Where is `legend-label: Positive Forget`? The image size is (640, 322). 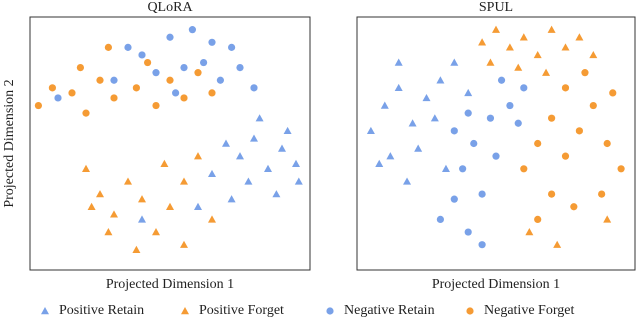
legend-label: Positive Forget is located at coordinates (241, 310).